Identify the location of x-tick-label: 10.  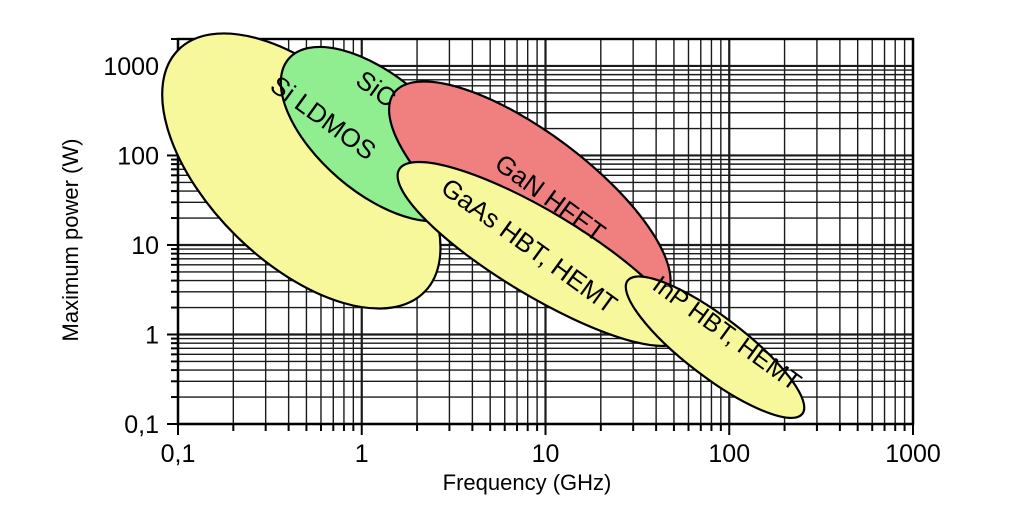
(546, 454).